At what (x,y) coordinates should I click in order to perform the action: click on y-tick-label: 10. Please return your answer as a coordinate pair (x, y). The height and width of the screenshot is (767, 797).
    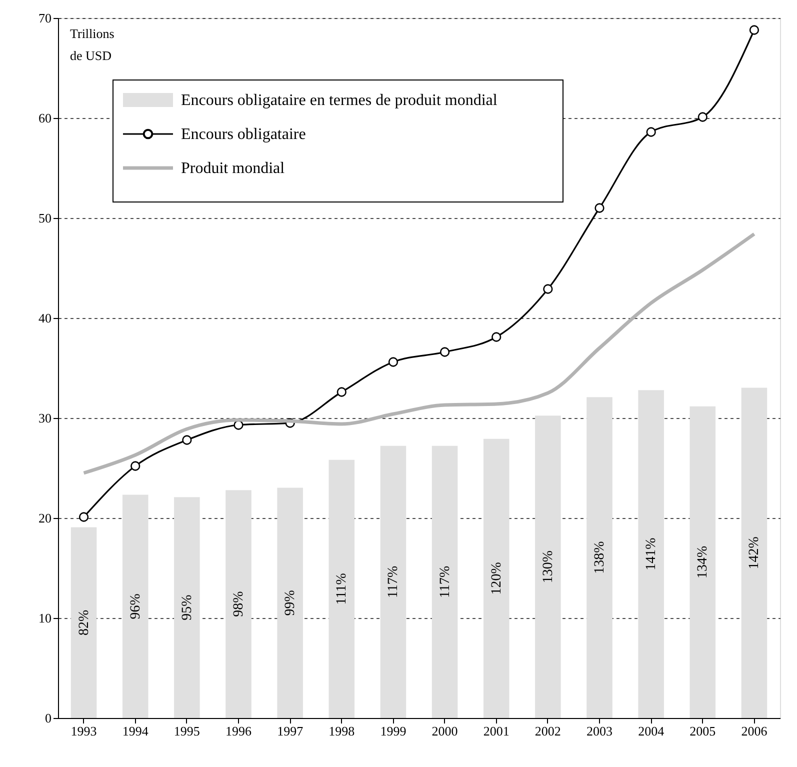
    Looking at the image, I should click on (45, 618).